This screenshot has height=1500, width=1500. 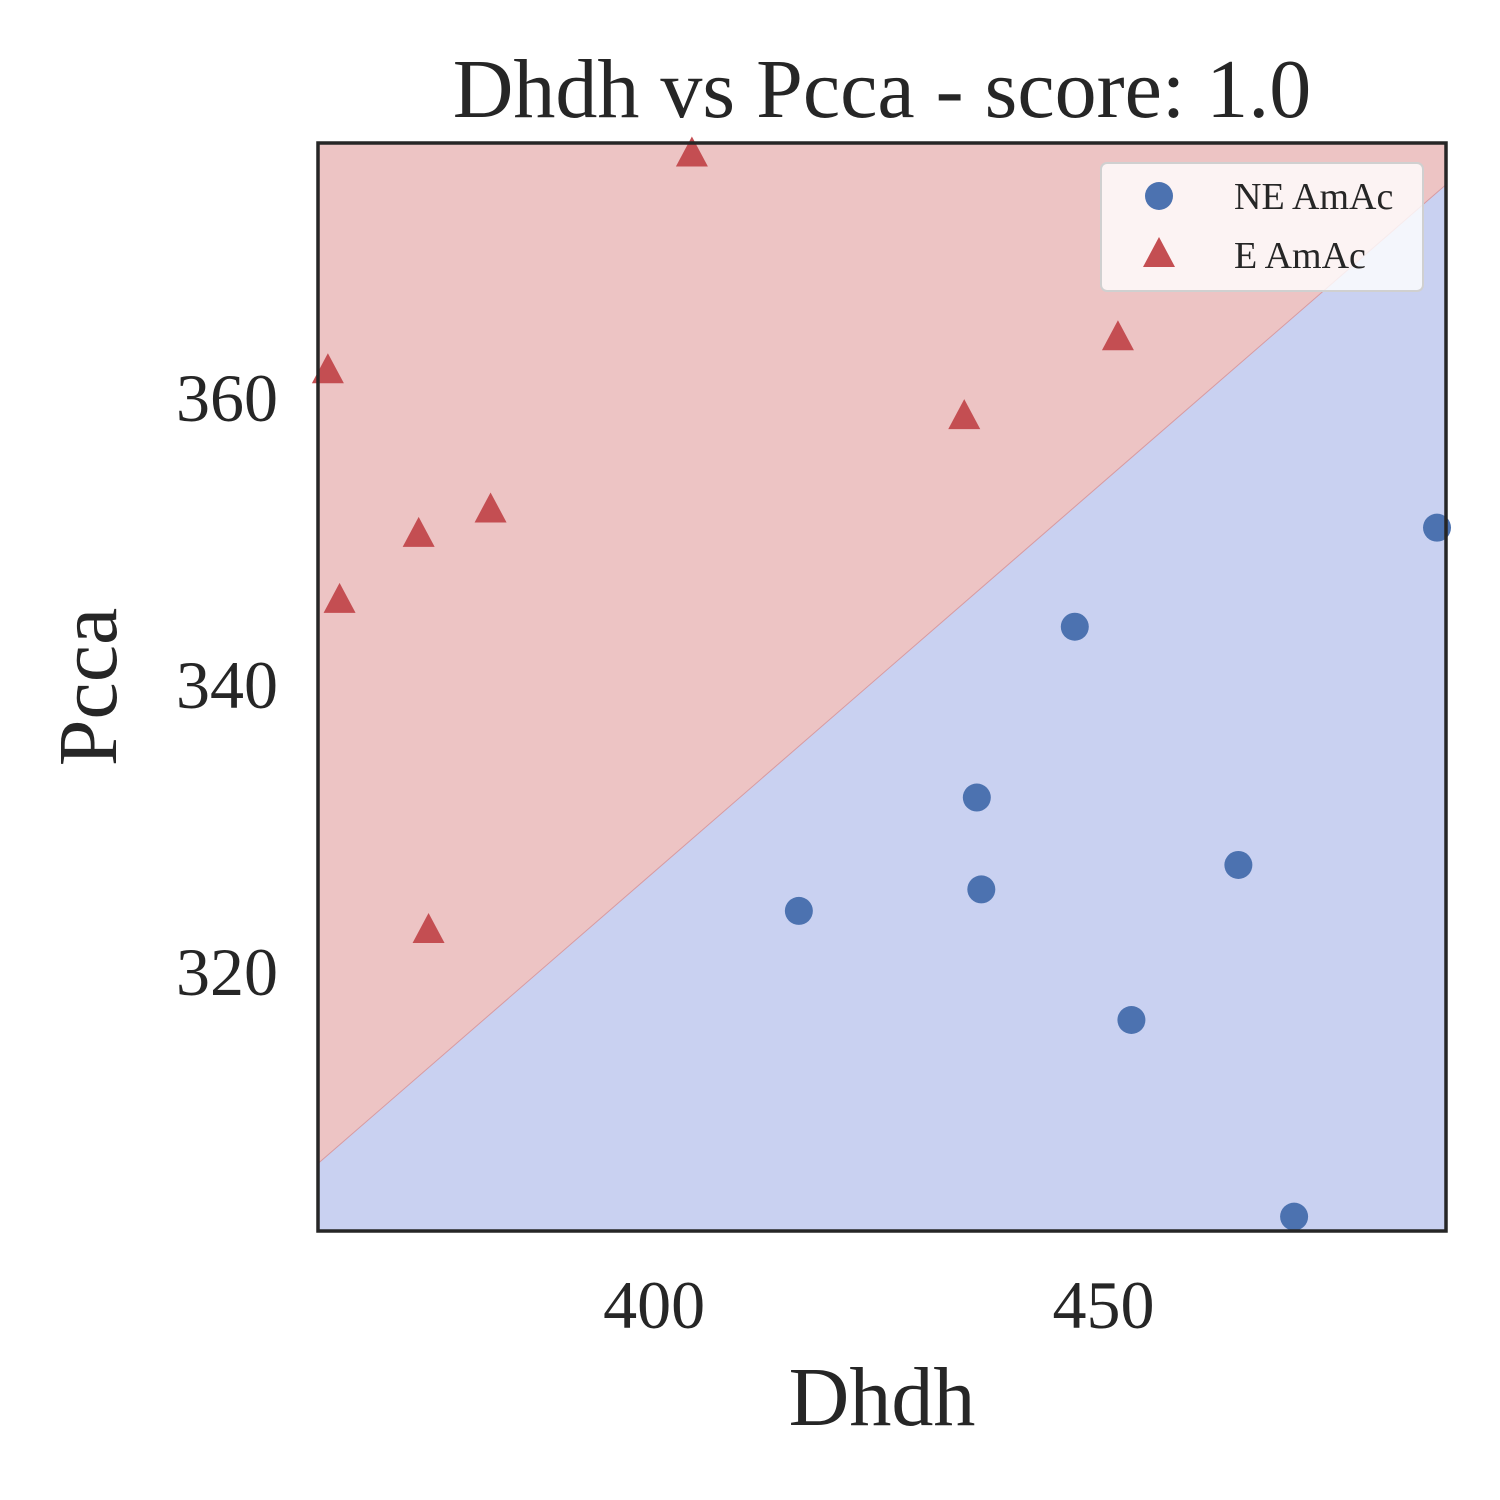 What do you see at coordinates (1313, 197) in the screenshot?
I see `legend-label: NE AmAc` at bounding box center [1313, 197].